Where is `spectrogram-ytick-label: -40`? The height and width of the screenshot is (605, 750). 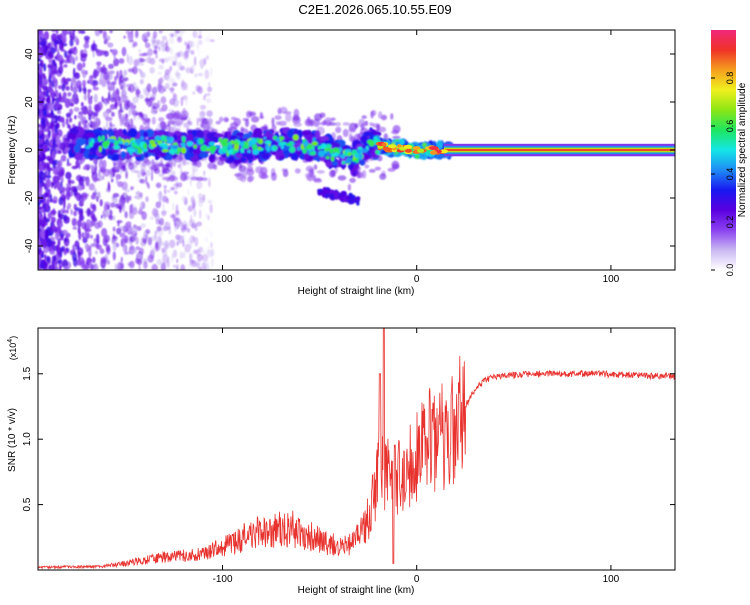 spectrogram-ytick-label: -40 is located at coordinates (29, 245).